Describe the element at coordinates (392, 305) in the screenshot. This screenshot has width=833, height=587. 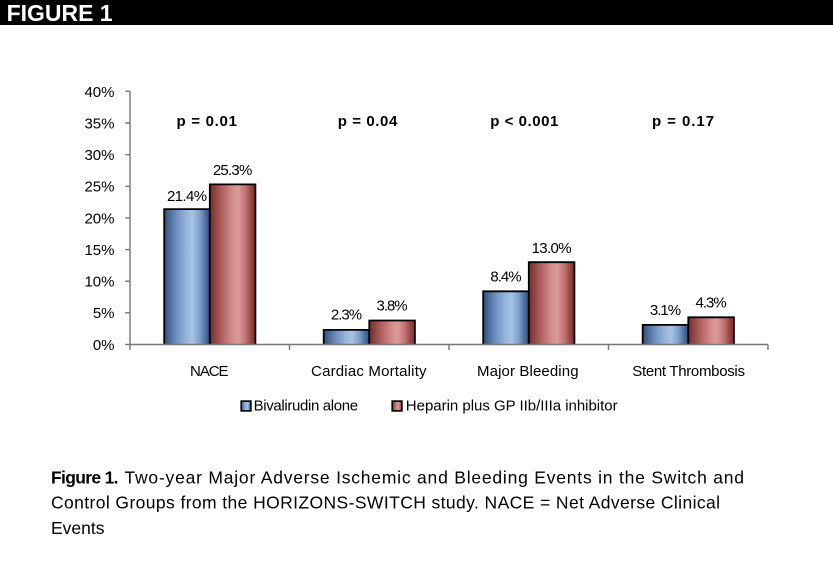
I see `svg-text: 3.8%` at that location.